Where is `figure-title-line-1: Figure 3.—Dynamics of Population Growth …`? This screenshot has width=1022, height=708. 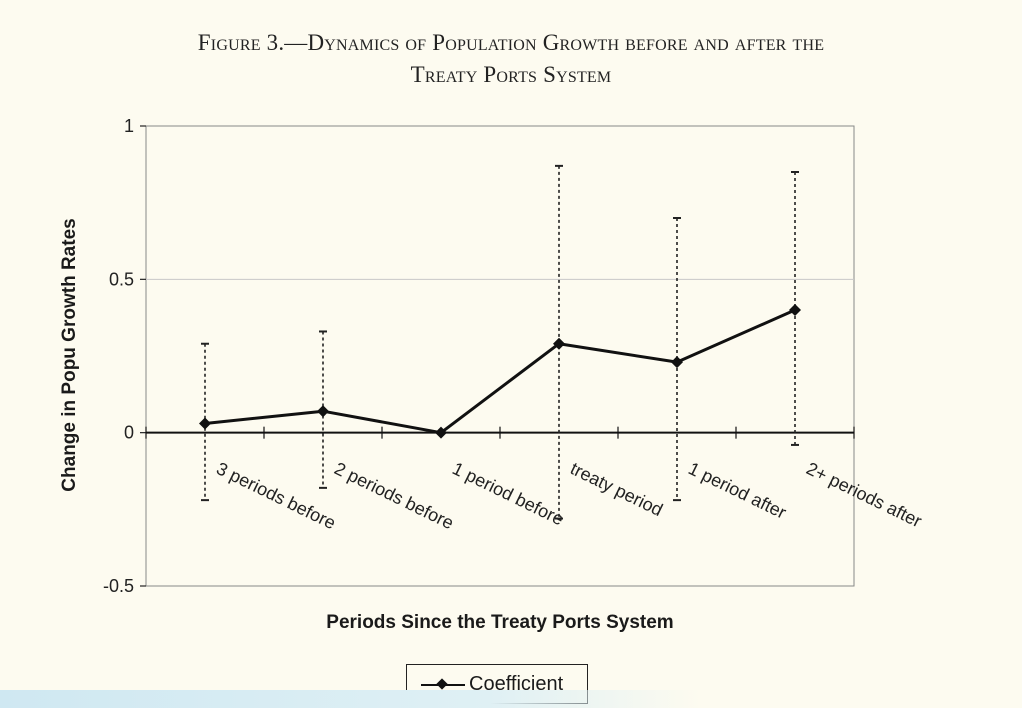
figure-title-line-1: Figure 3.—Dynamics of Population Growth … is located at coordinates (511, 42).